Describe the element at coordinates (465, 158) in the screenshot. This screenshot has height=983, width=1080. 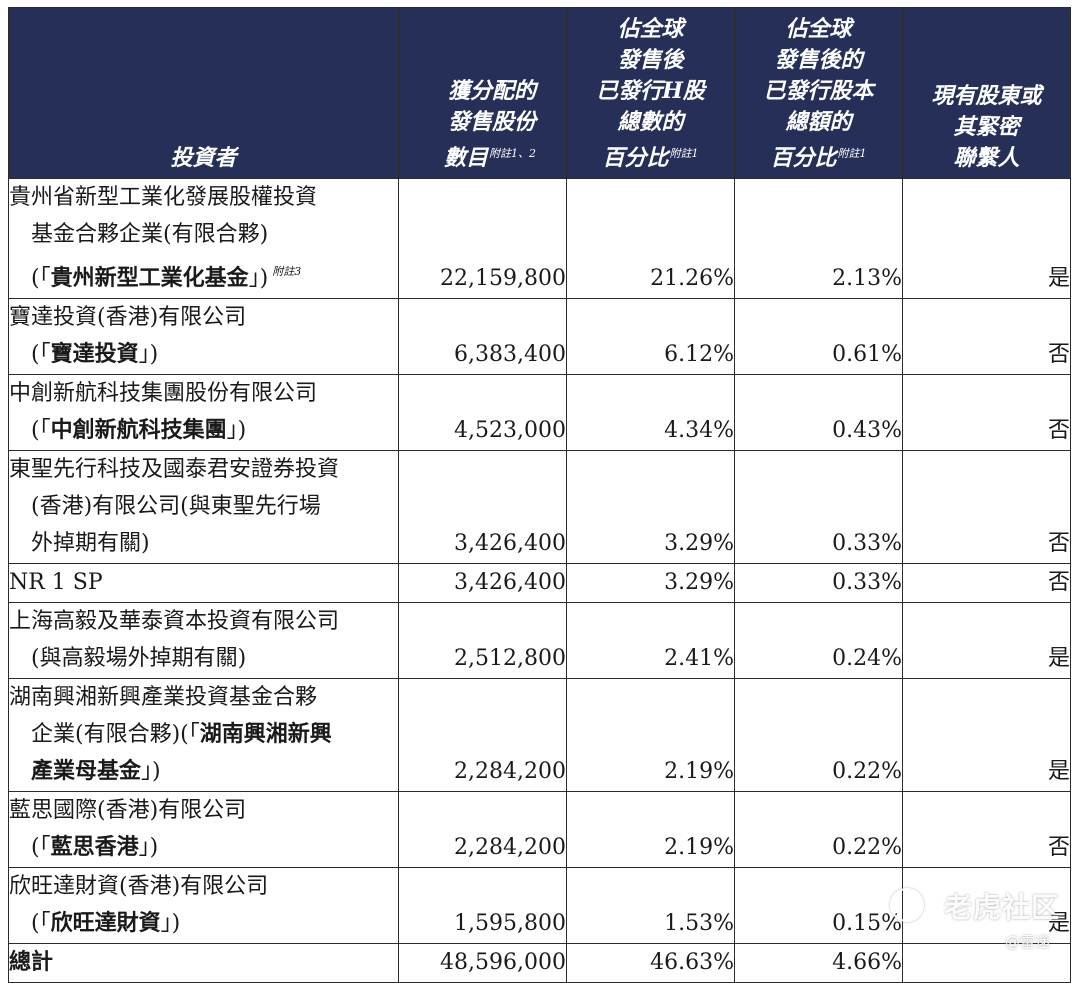
I see `header-line: 數目` at that location.